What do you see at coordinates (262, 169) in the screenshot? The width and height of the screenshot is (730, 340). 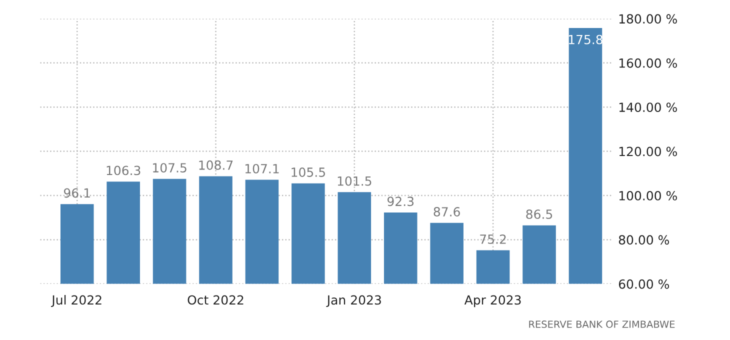 I see `data-label: 107.1` at bounding box center [262, 169].